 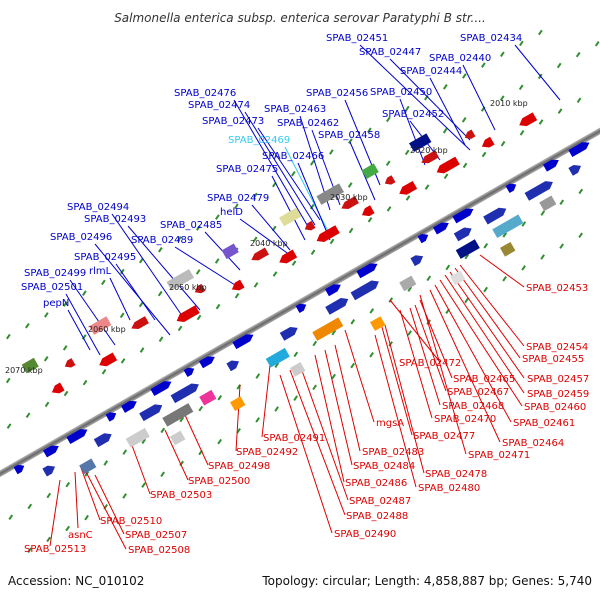 I want to click on gene-label: mgsA, so click(x=390, y=423).